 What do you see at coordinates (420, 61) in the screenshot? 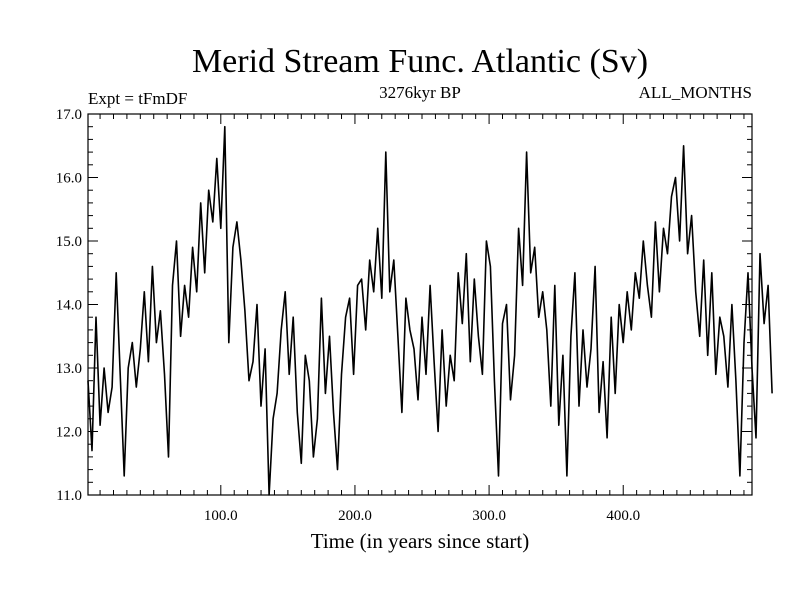
I see `chart-title: Merid Stream Func. Atlantic (Sv)` at bounding box center [420, 61].